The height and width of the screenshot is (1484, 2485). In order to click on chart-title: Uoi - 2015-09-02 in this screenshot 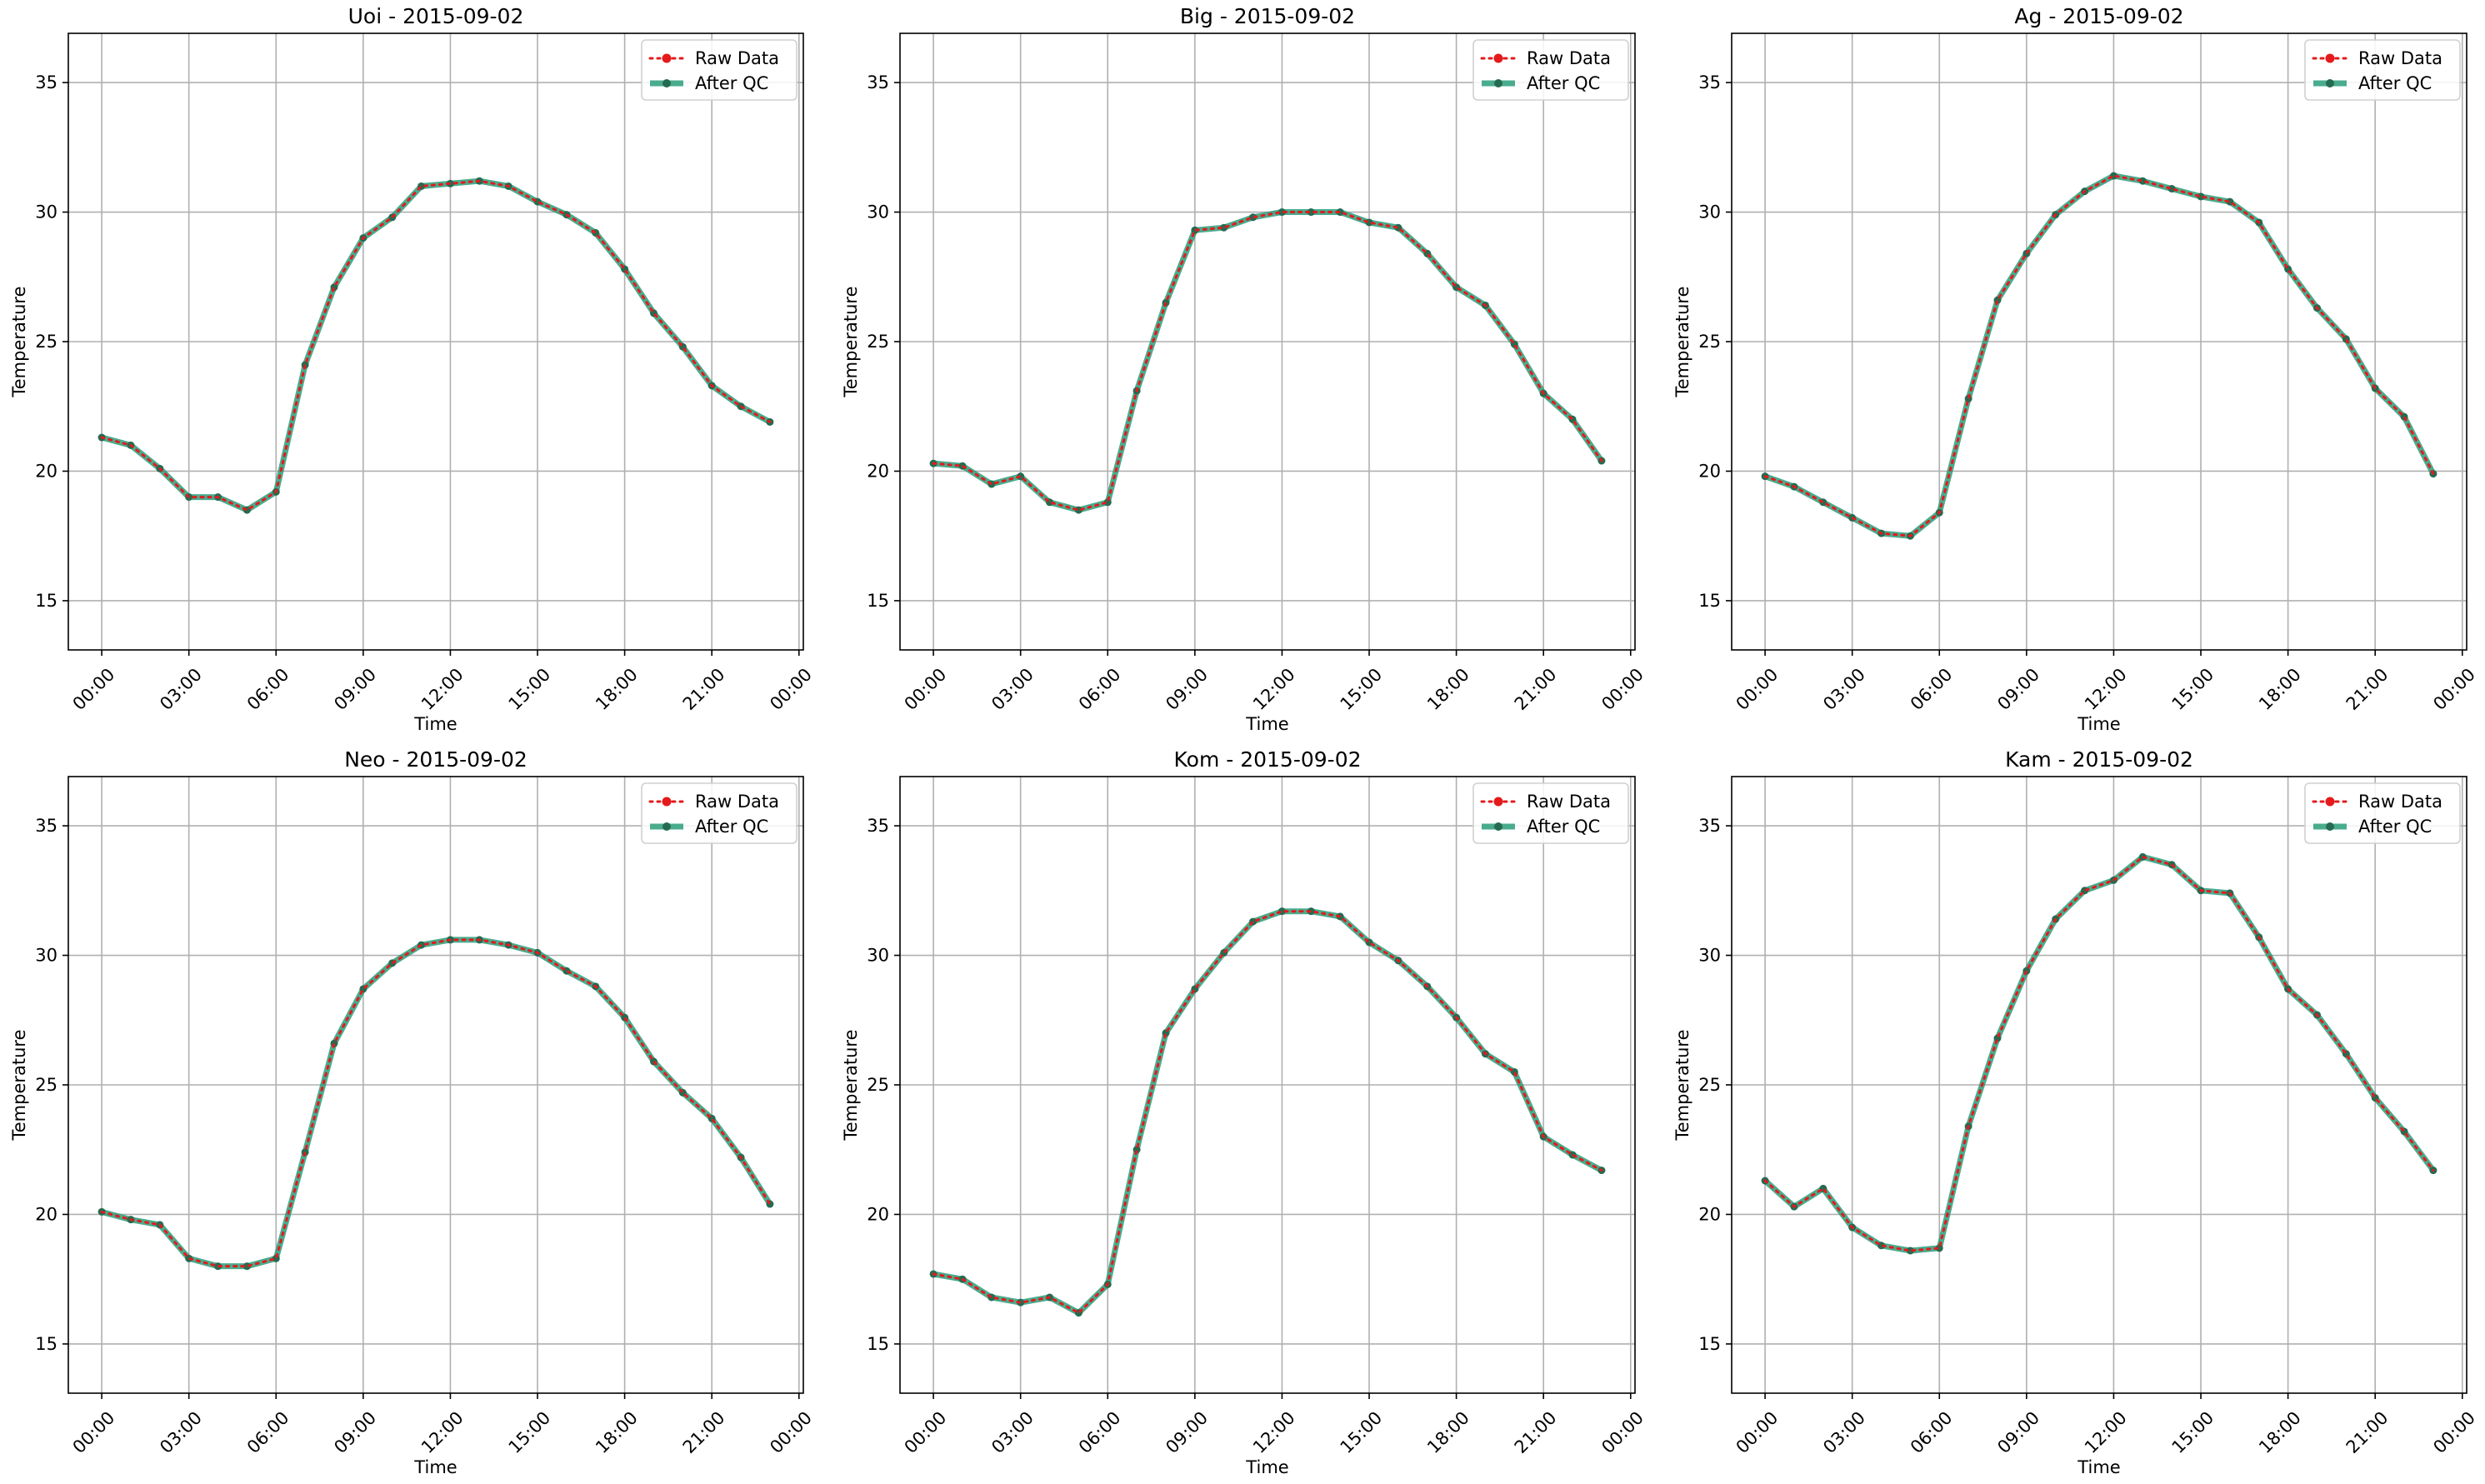, I will do `click(436, 16)`.